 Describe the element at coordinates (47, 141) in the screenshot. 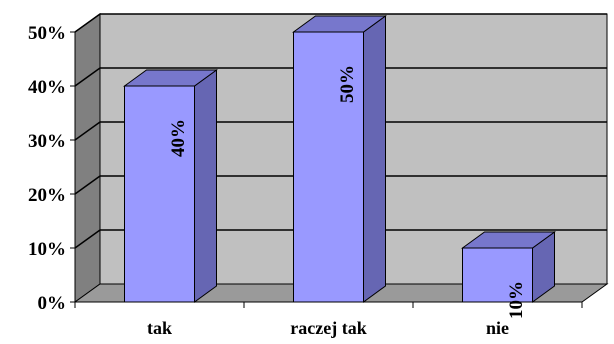

I see `y-tick-label: 30%` at that location.